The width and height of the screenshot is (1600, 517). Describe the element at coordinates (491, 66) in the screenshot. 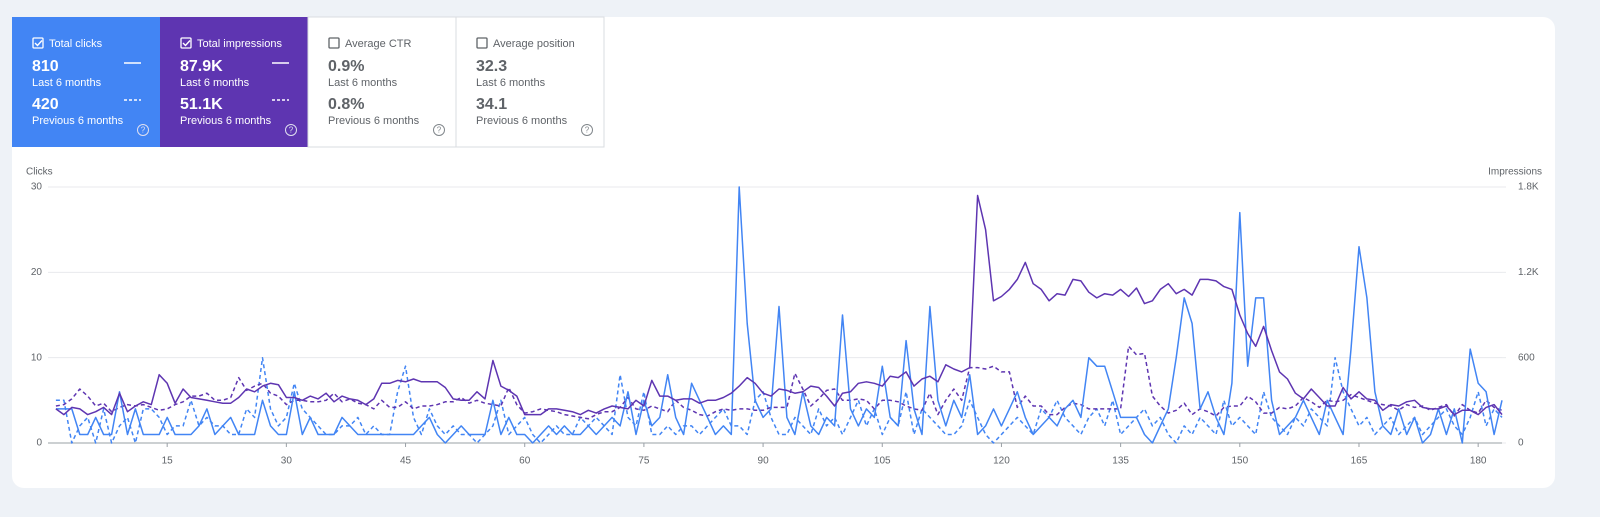

I see `metric-value: 32.3` at that location.